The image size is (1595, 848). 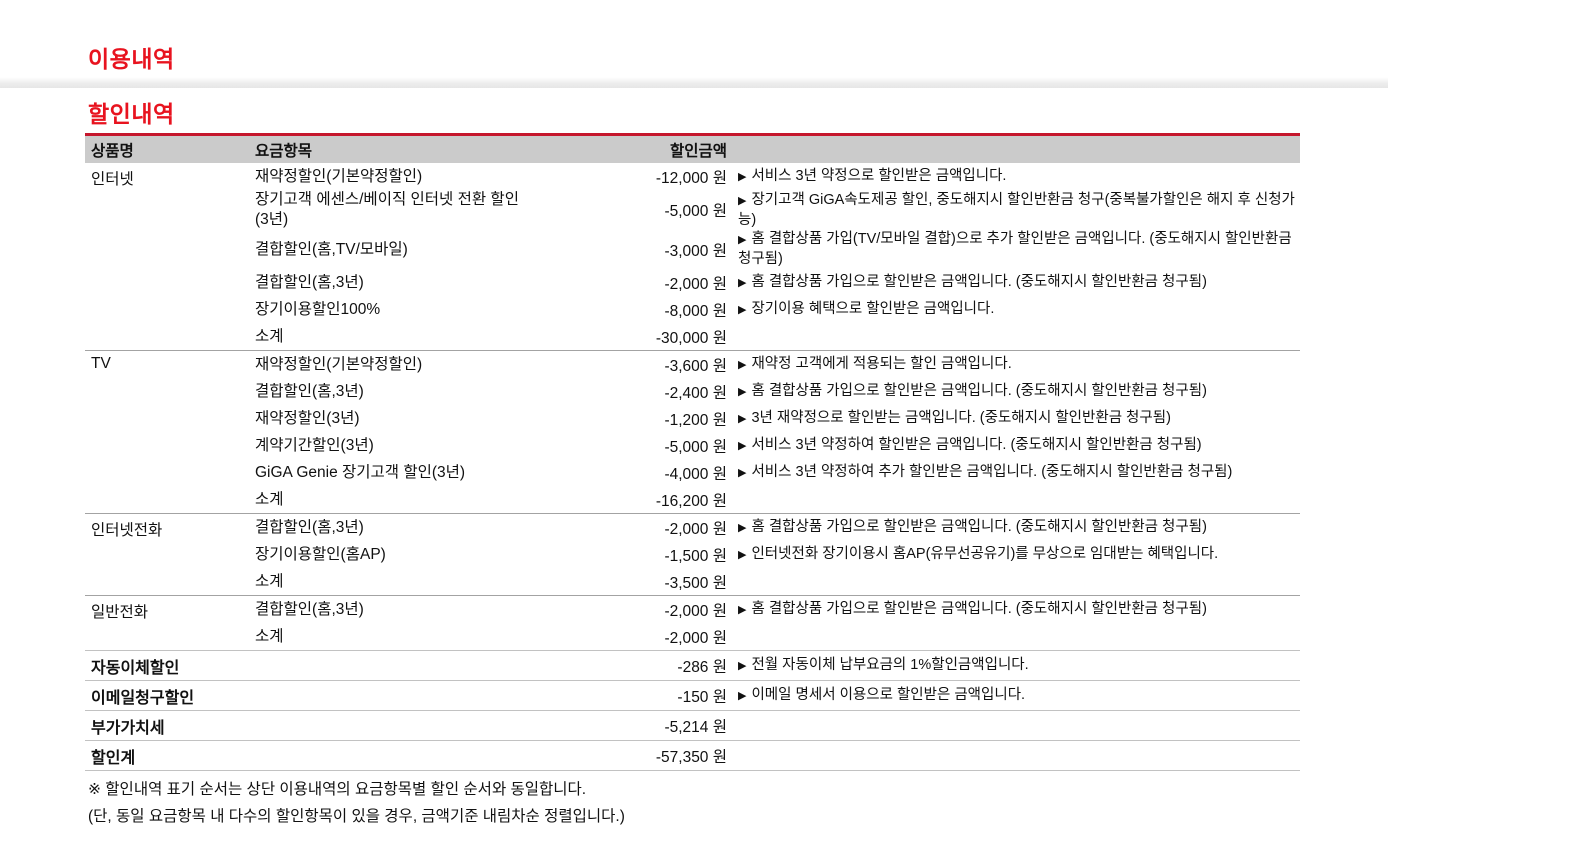 I want to click on subtotal-row: 소계 -2,000 원, so click(x=776, y=636).